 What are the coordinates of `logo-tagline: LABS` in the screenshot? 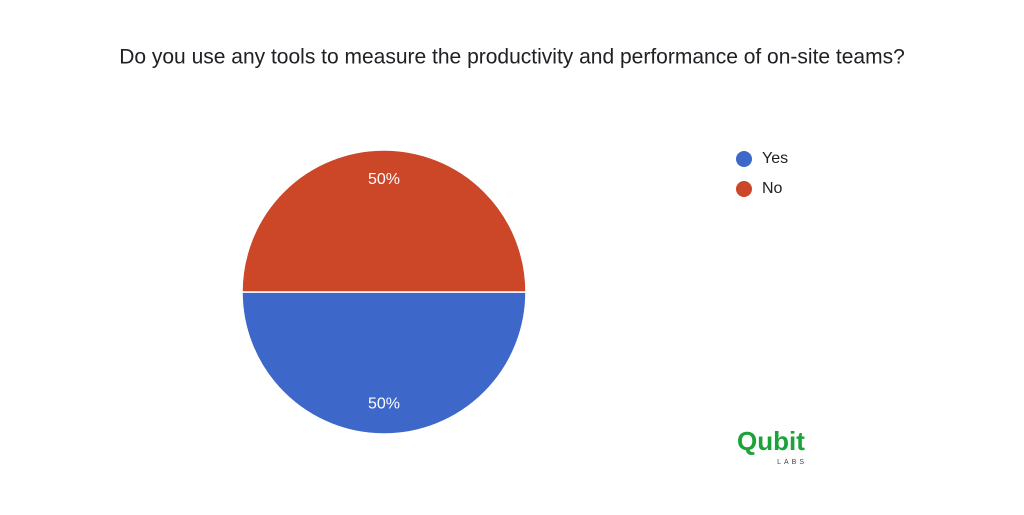 It's located at (792, 462).